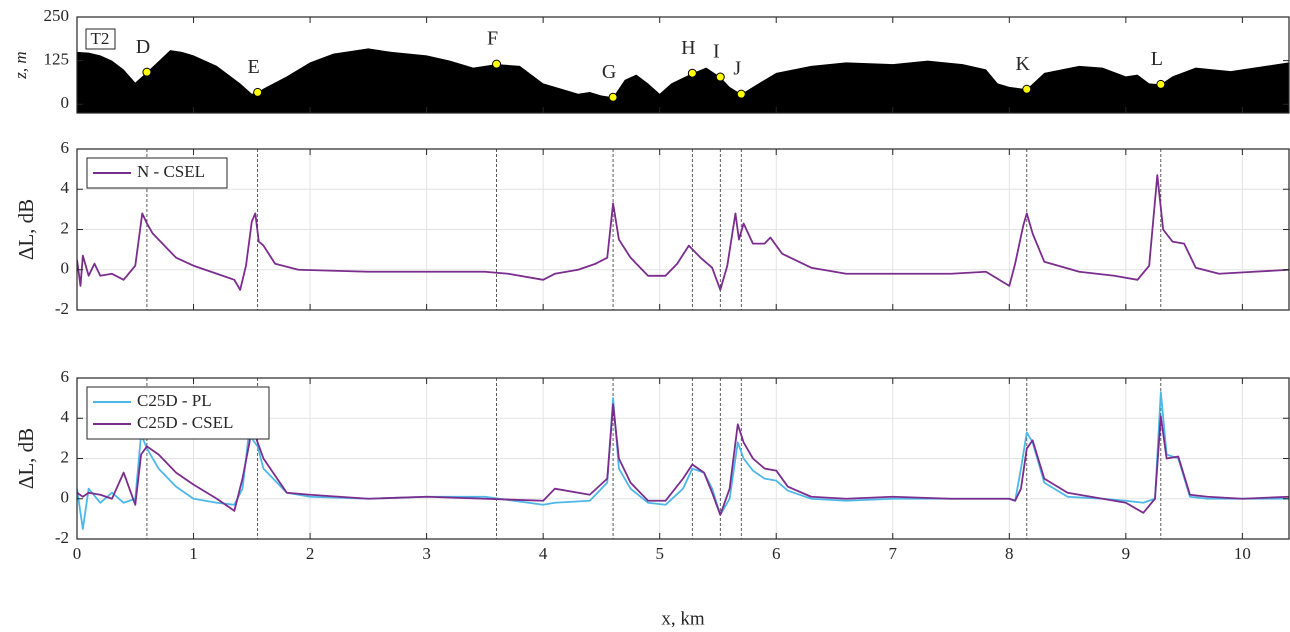 Image resolution: width=1290 pixels, height=632 pixels. What do you see at coordinates (688, 48) in the screenshot?
I see `point-label: H` at bounding box center [688, 48].